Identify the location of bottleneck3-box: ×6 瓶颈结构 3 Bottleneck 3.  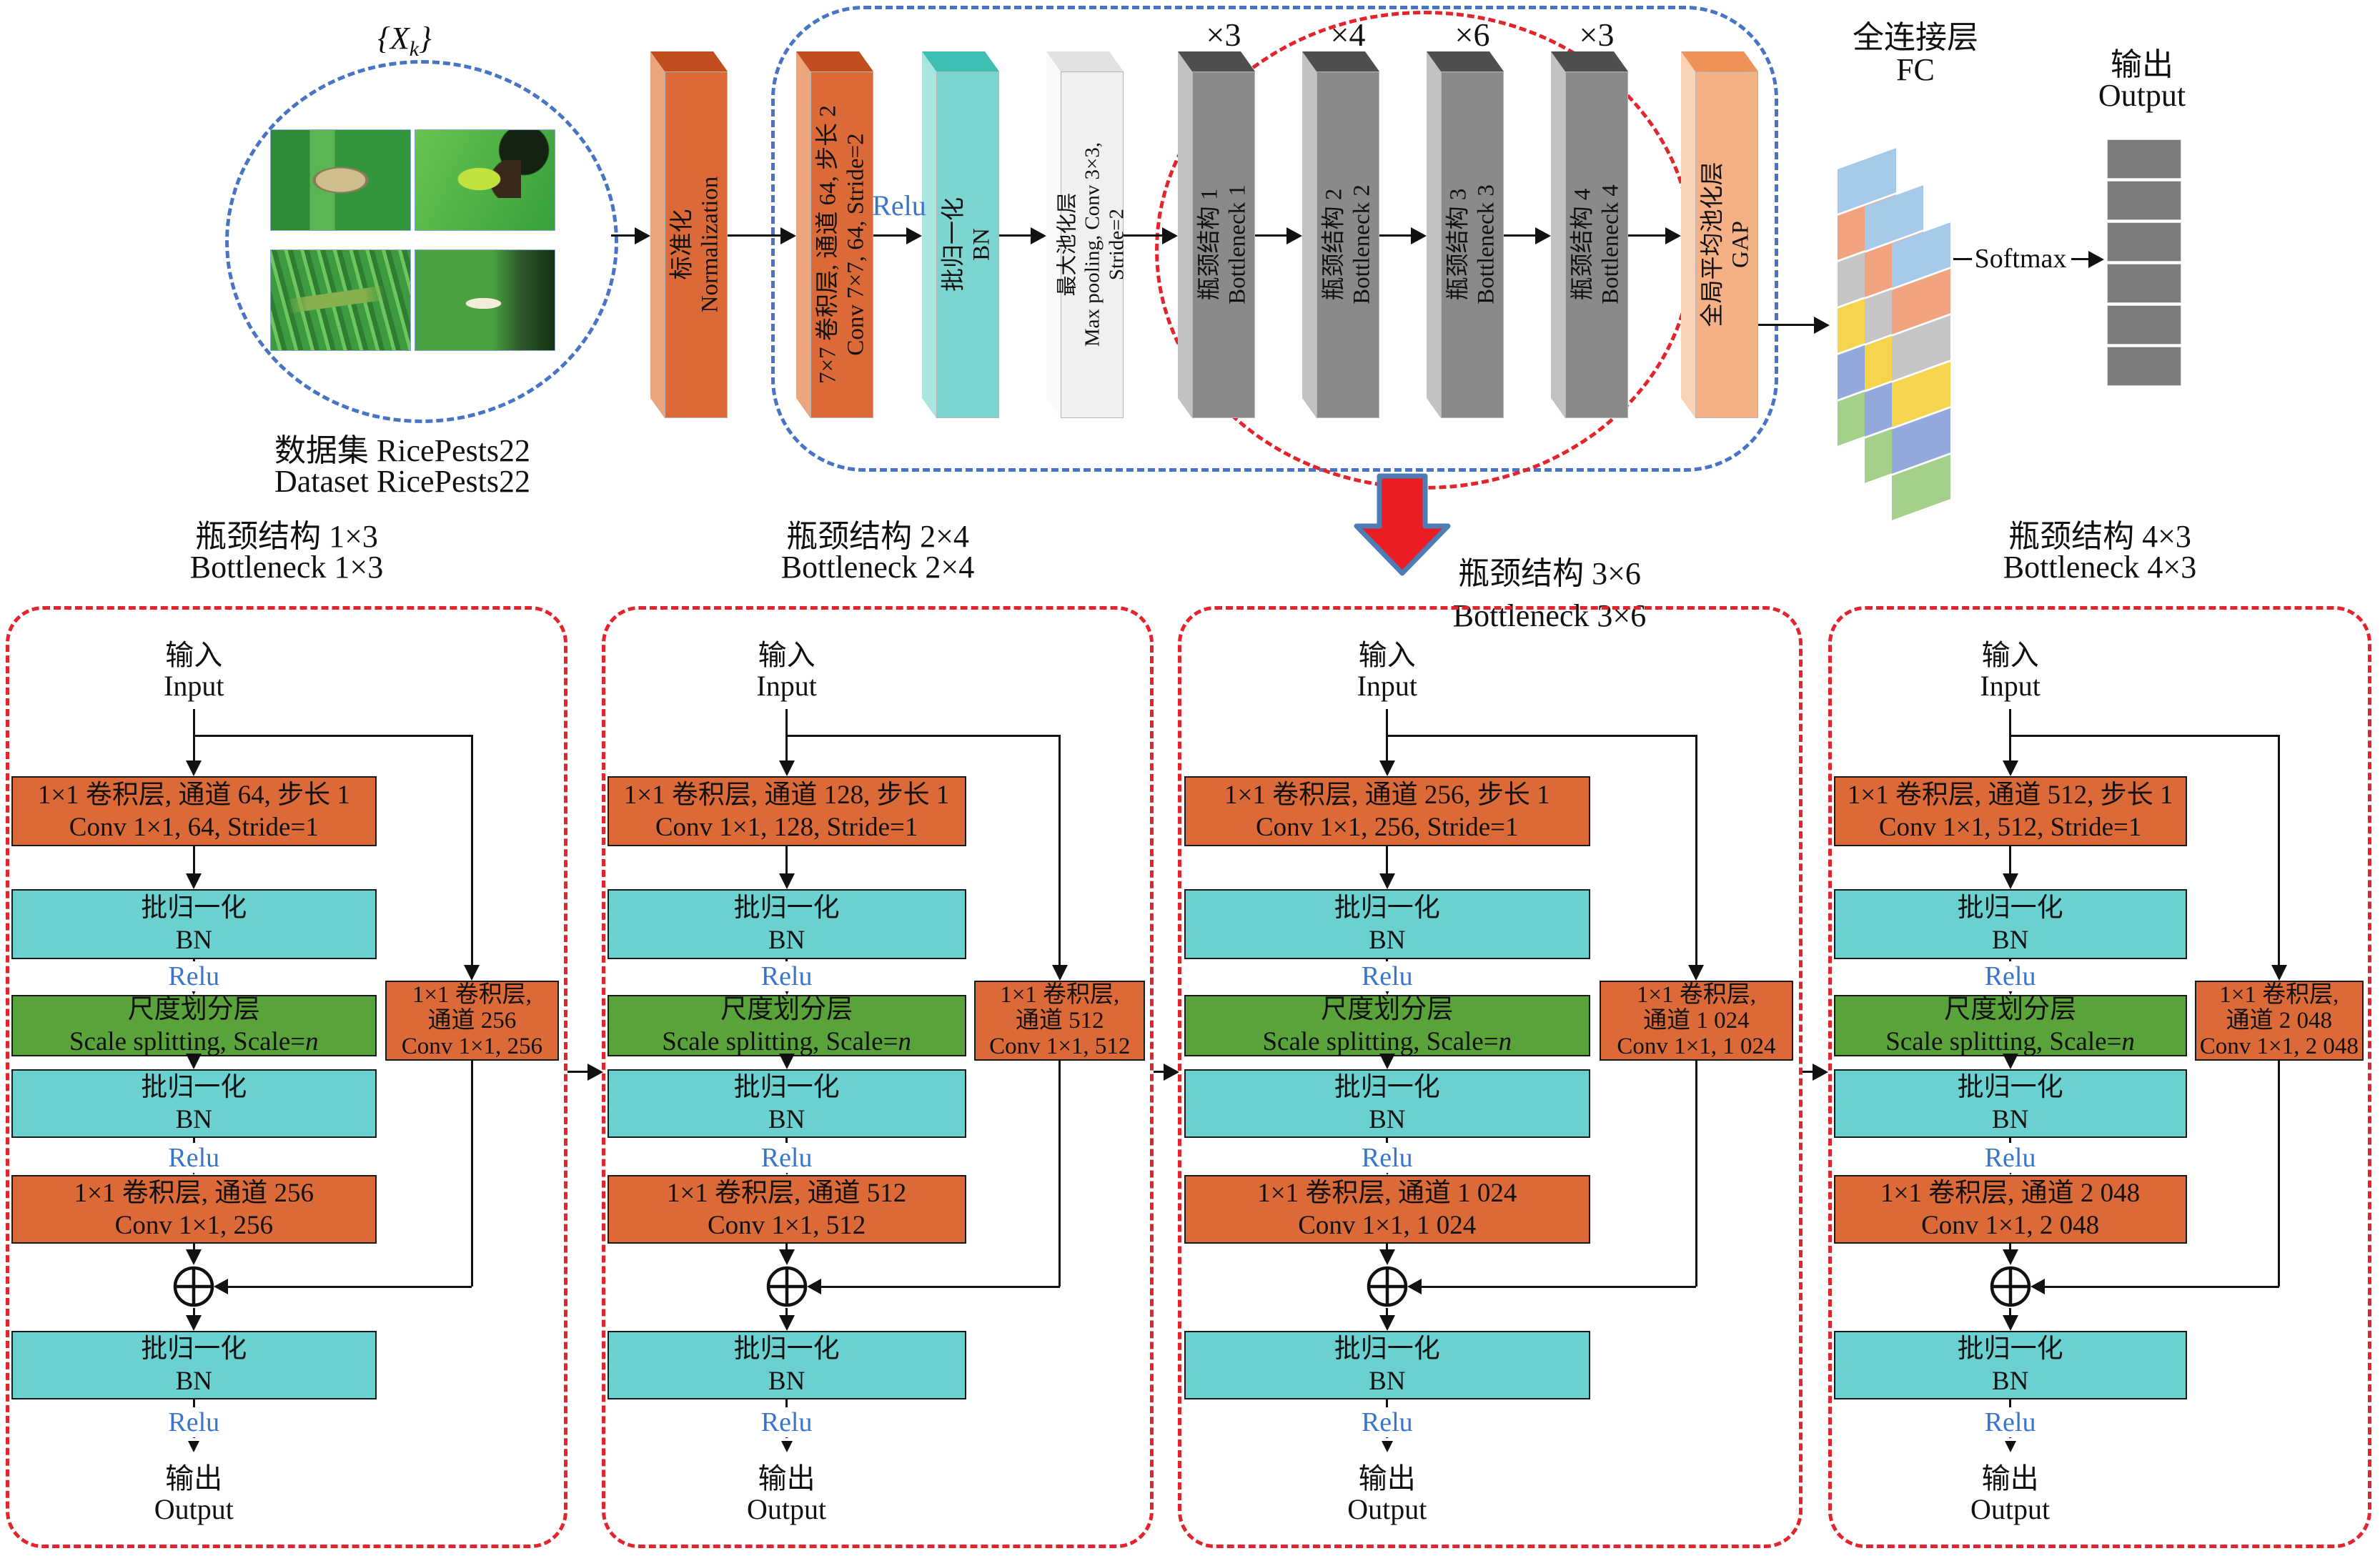
(1465, 217).